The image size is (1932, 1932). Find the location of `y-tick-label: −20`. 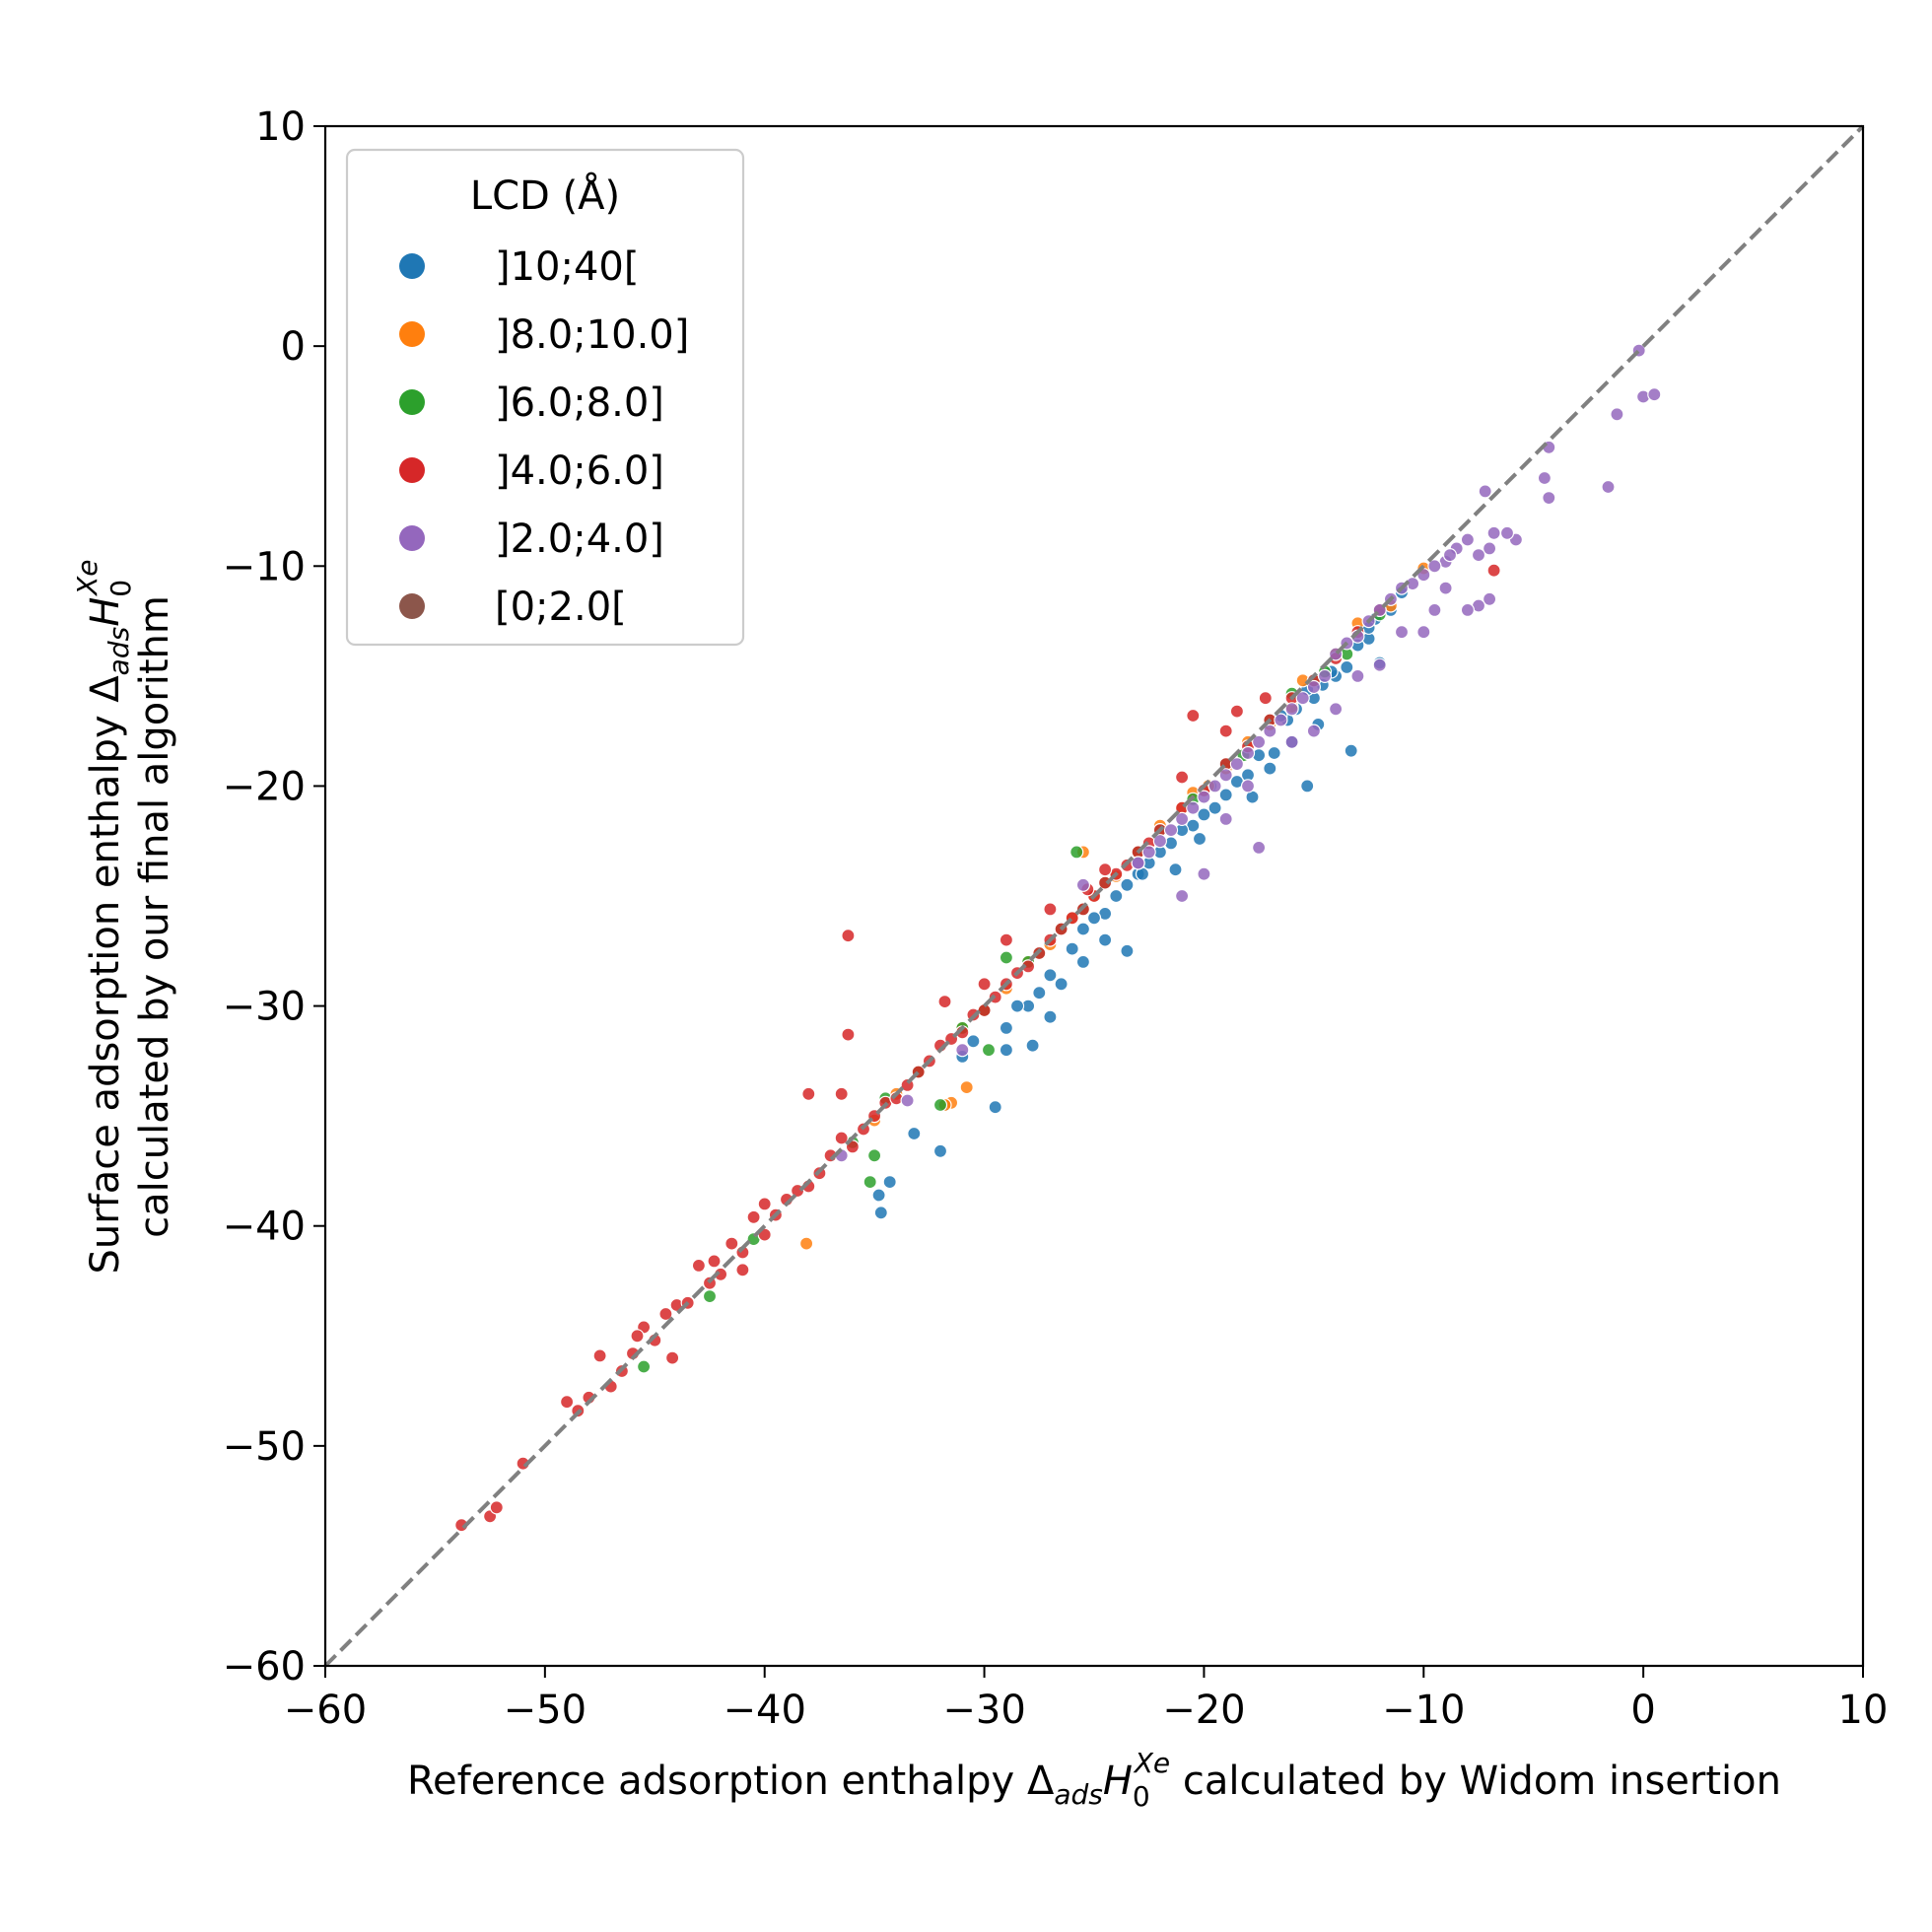

y-tick-label: −20 is located at coordinates (265, 787).